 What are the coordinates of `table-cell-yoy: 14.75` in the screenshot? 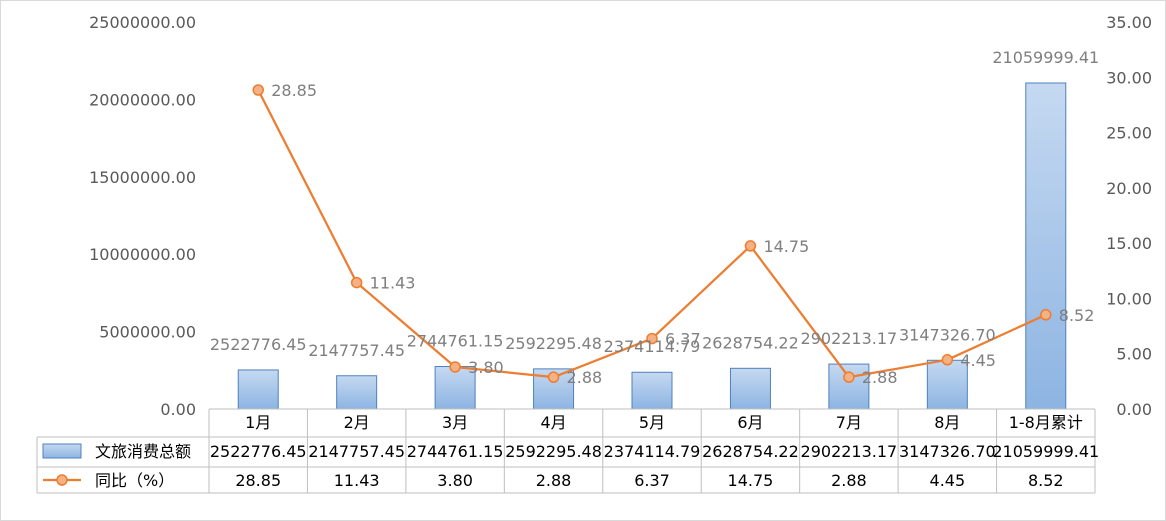 It's located at (751, 480).